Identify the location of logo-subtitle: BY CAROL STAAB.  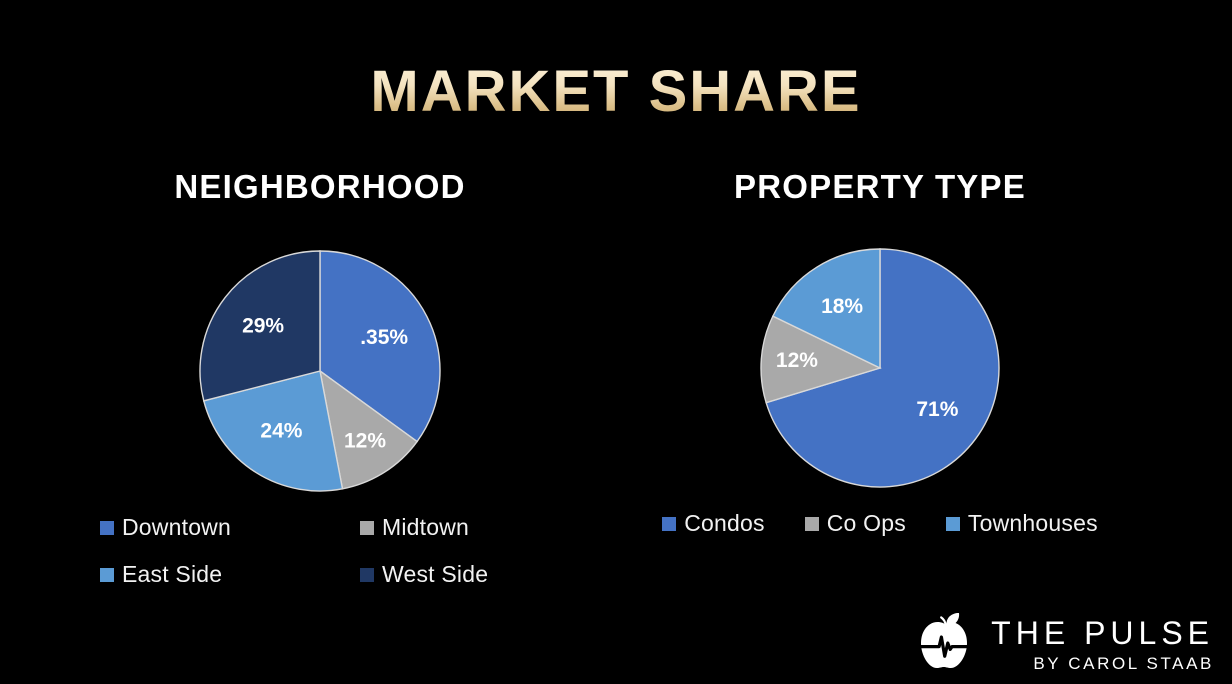
(1123, 663).